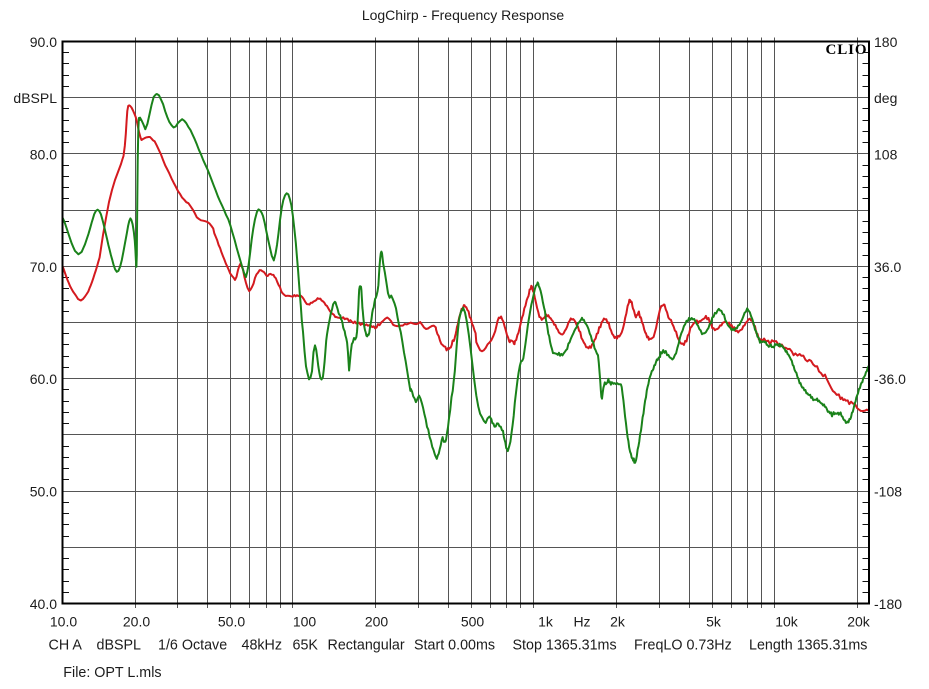 This screenshot has width=929, height=689. What do you see at coordinates (787, 622) in the screenshot?
I see `svg-text: 10k` at bounding box center [787, 622].